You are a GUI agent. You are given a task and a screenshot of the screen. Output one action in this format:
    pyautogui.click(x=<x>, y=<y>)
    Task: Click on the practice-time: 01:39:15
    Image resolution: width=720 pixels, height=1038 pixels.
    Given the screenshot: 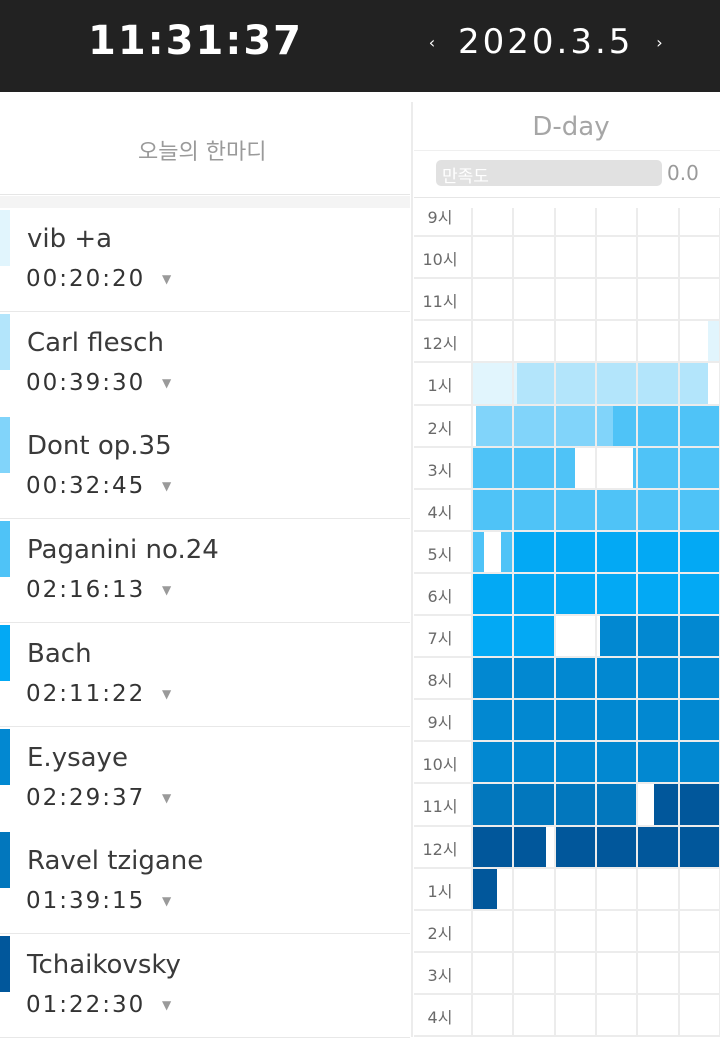 What is the action you would take?
    pyautogui.click(x=86, y=901)
    